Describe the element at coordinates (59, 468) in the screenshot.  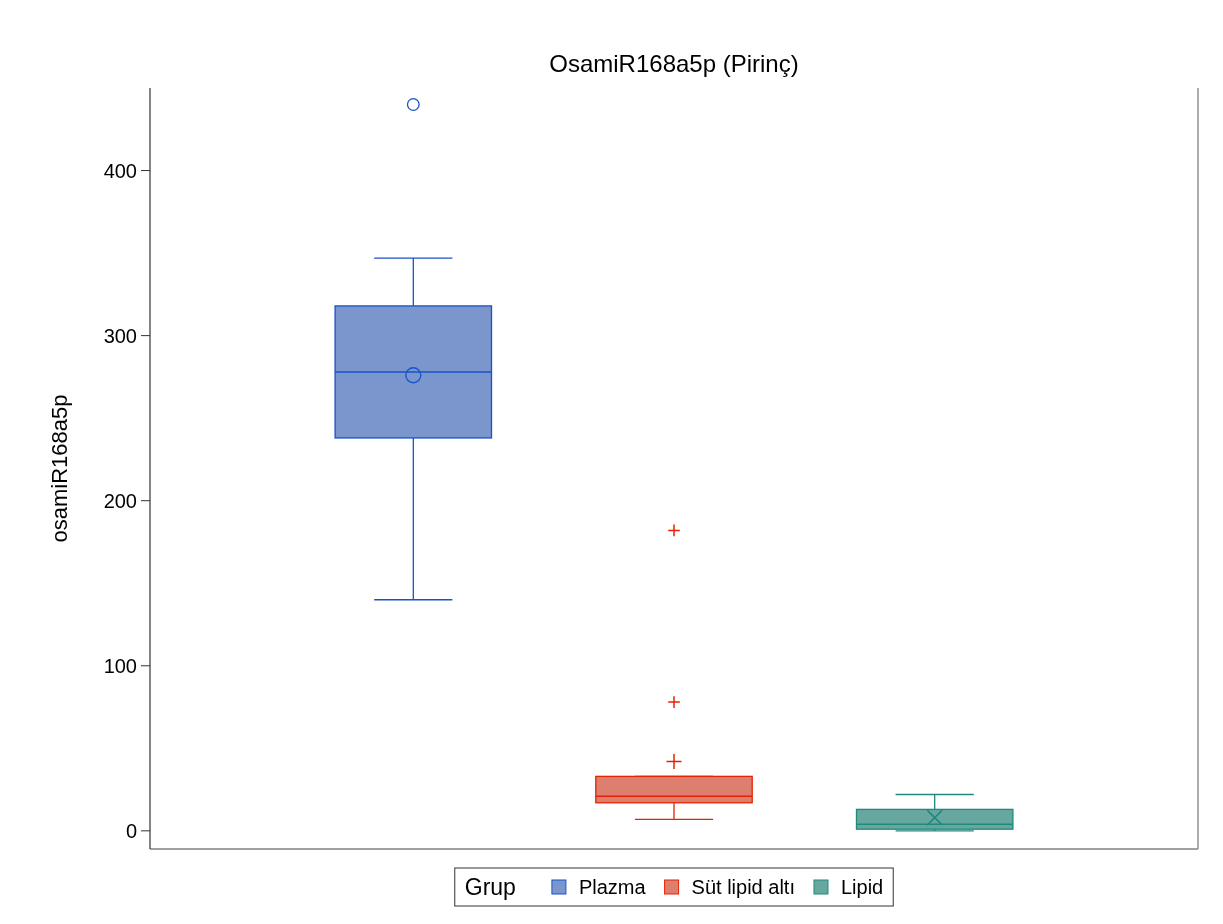
I see `y-axis-title: osamiR168a5p` at that location.